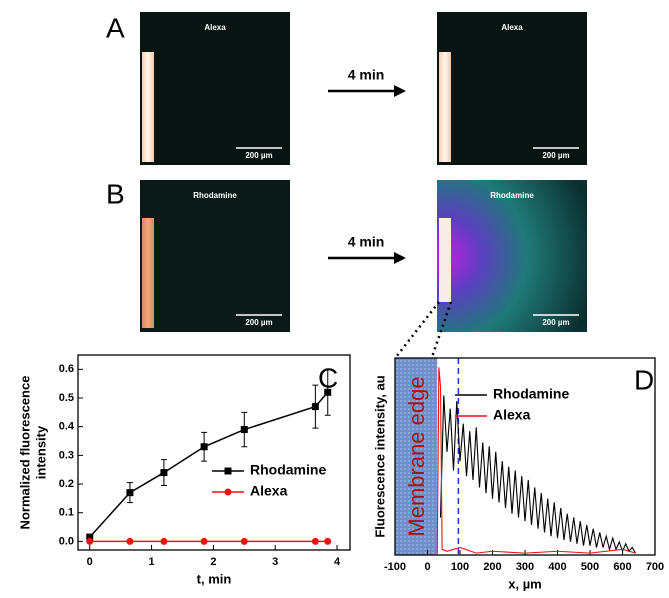 The image size is (669, 598). I want to click on x-tick-label: 100, so click(460, 567).